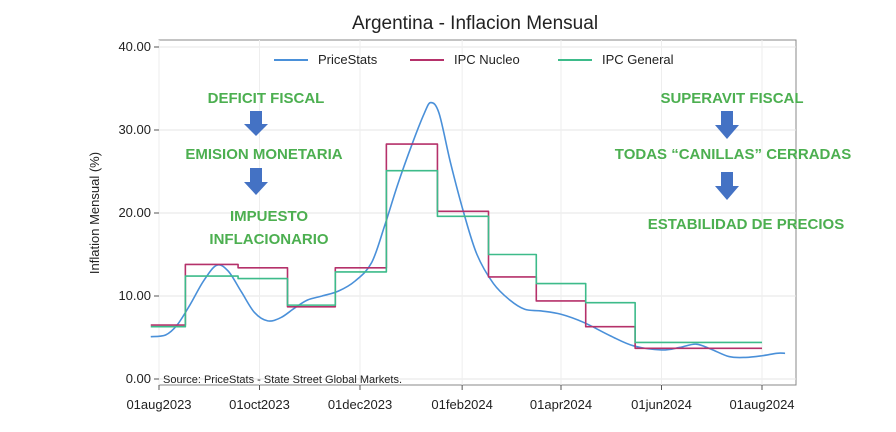  Describe the element at coordinates (263, 154) in the screenshot. I see `annotation-emision-monetaria: EMISION MONETARIA` at that location.